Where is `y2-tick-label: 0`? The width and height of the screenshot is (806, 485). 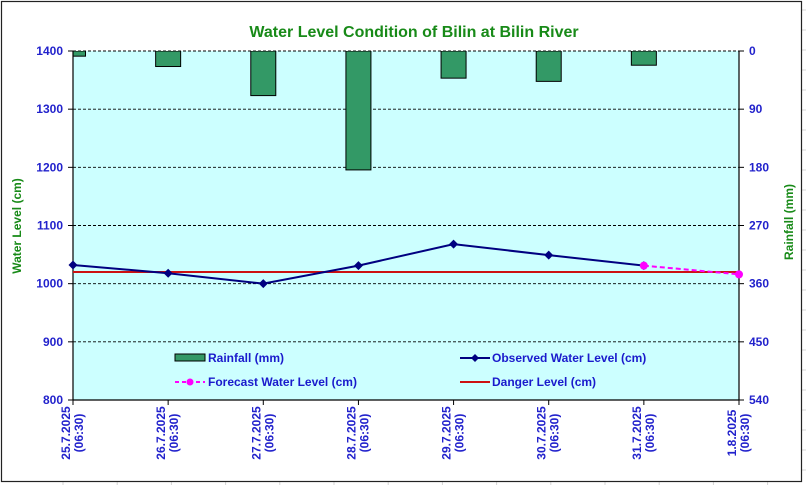 y2-tick-label: 0 is located at coordinates (752, 51).